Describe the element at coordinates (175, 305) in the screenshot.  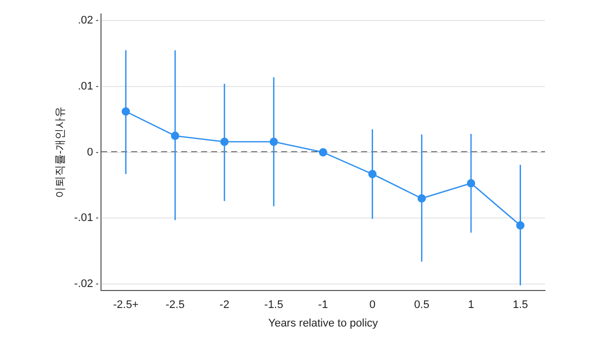
I see `x-tick-label: -2.5` at that location.